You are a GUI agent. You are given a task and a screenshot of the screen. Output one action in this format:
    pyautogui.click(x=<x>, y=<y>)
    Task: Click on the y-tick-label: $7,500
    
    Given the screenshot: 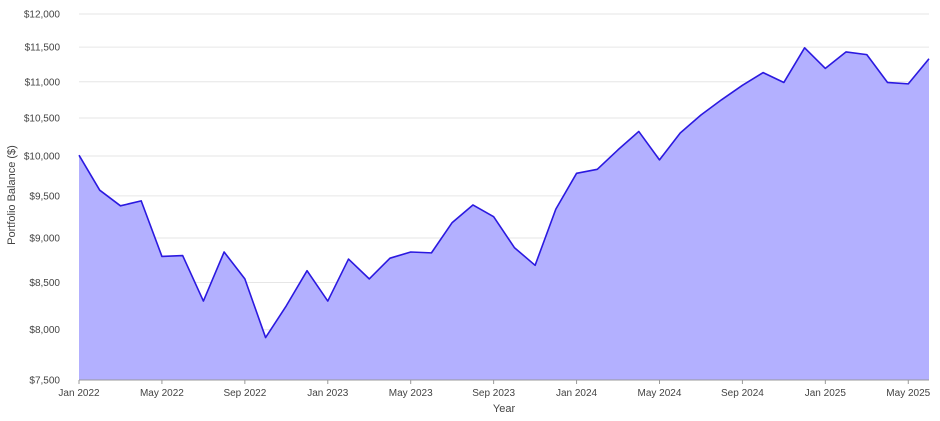 What is the action you would take?
    pyautogui.click(x=44, y=381)
    